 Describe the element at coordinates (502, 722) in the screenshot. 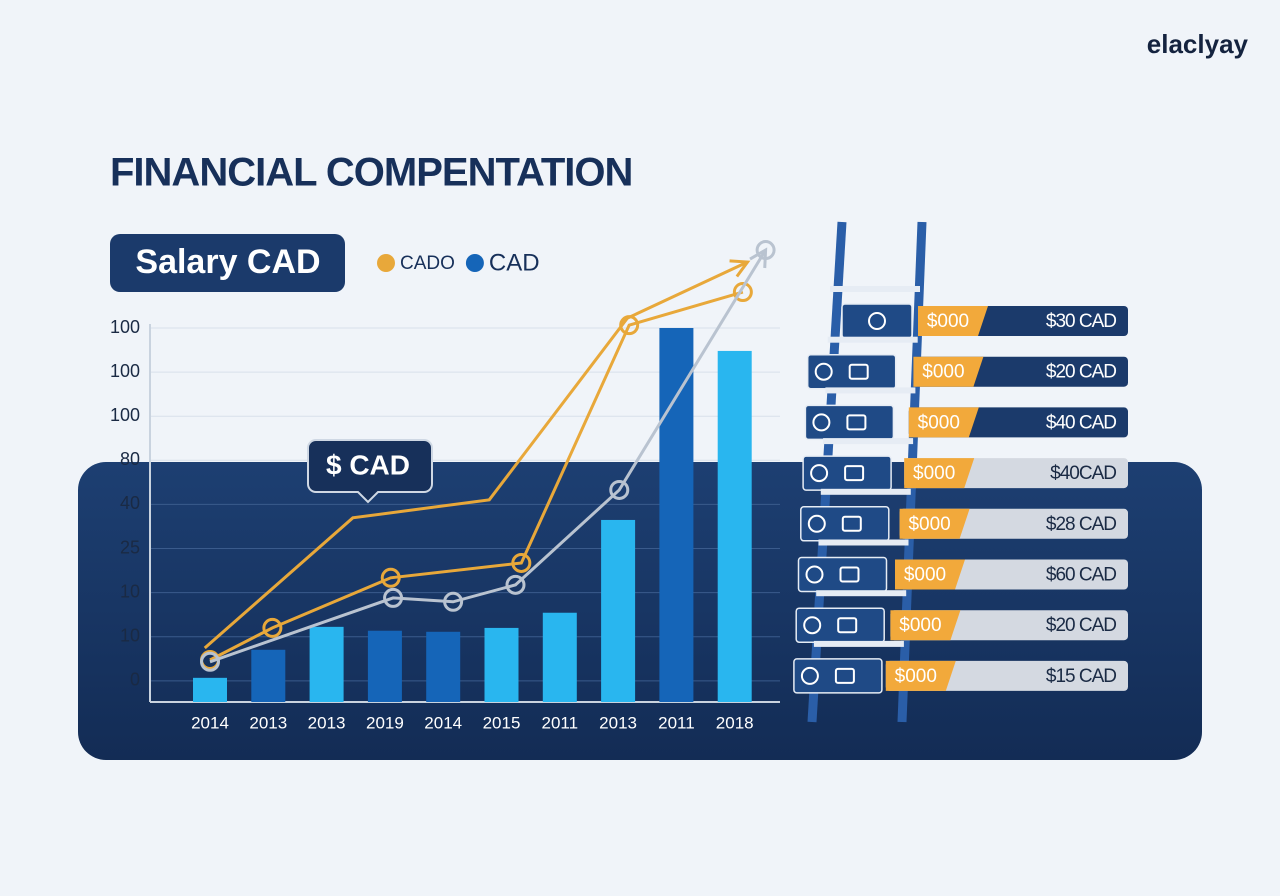

I see `x-tick-label: 2015` at that location.